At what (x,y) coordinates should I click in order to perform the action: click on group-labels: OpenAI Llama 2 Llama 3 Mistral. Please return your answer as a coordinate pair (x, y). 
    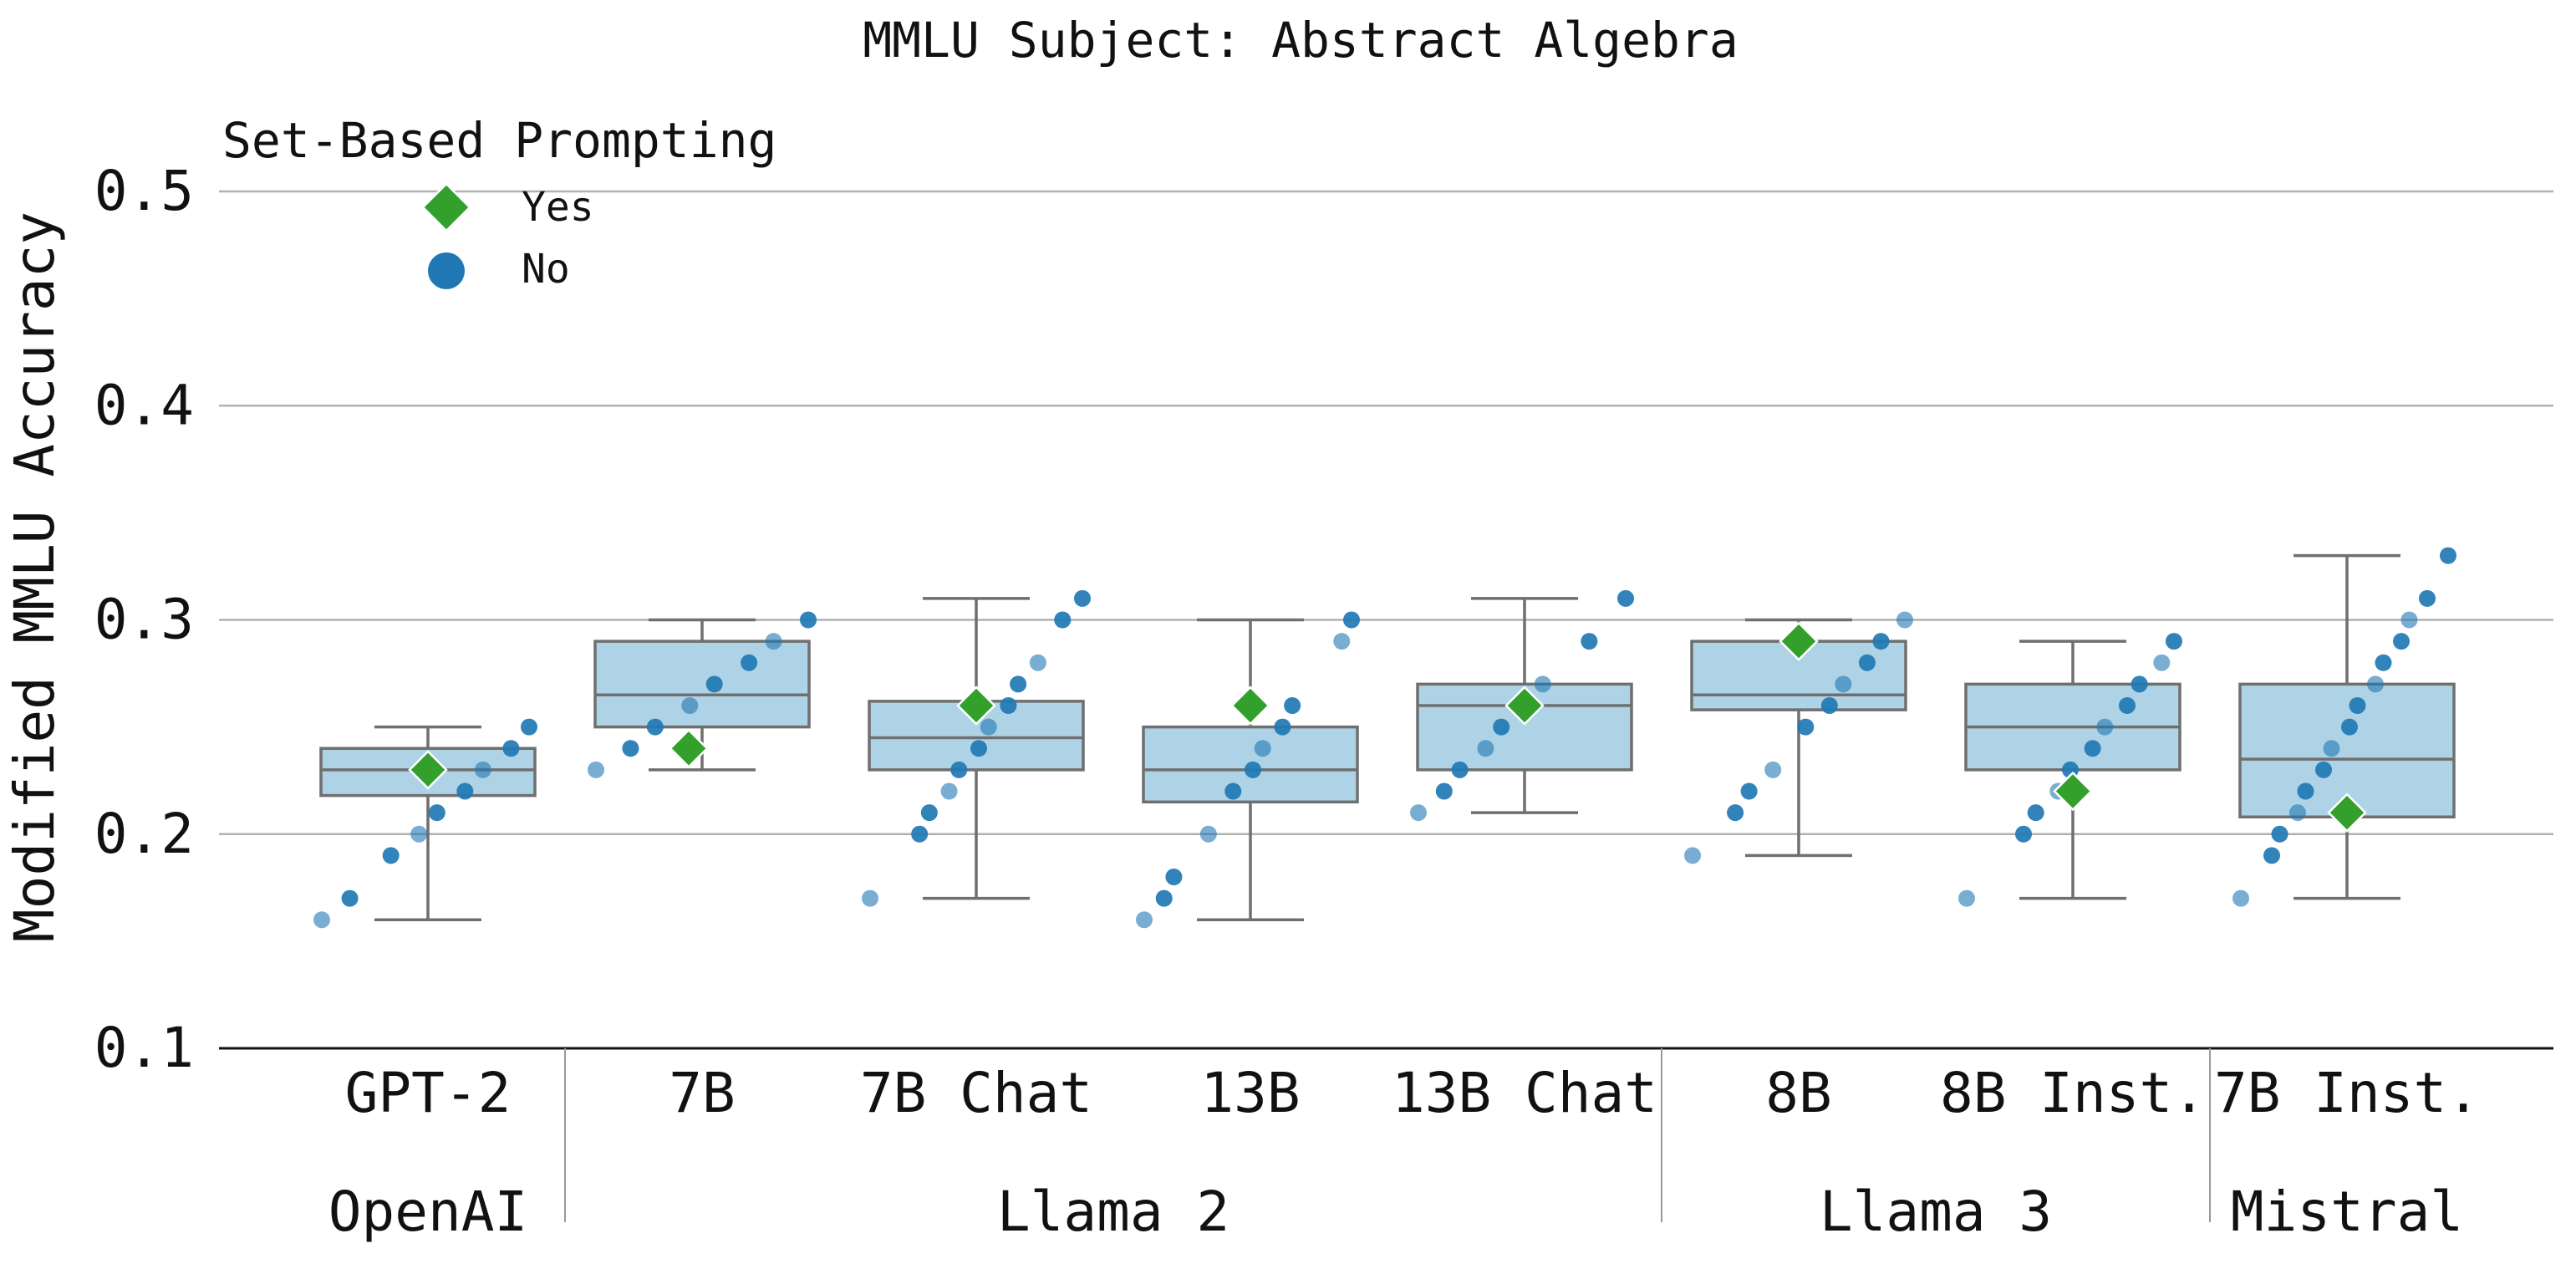
    Looking at the image, I should click on (1395, 1146).